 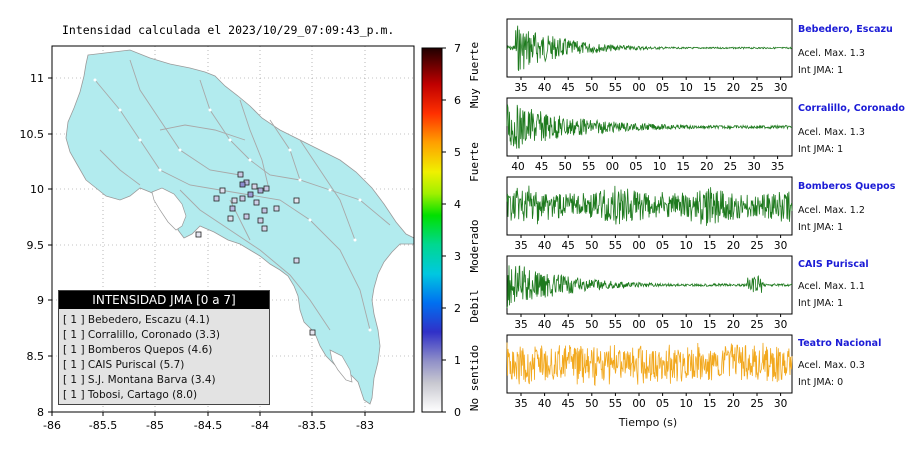 I want to click on map-x-ticks: -86 -85.5 -85 -84.5 -84 -83.5 -83, so click(x=208, y=422).